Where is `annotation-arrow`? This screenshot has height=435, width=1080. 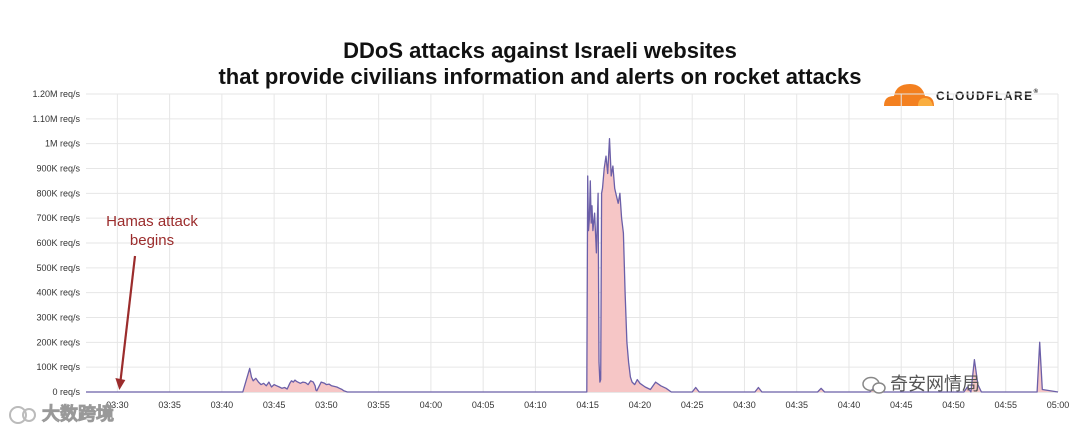
annotation-arrow is located at coordinates (126, 322).